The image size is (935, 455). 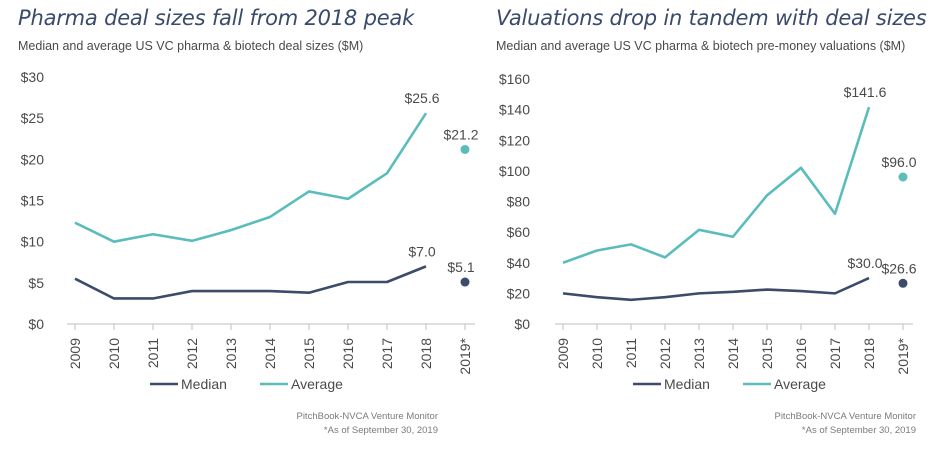 What do you see at coordinates (865, 92) in the screenshot?
I see `data-label: $141.6` at bounding box center [865, 92].